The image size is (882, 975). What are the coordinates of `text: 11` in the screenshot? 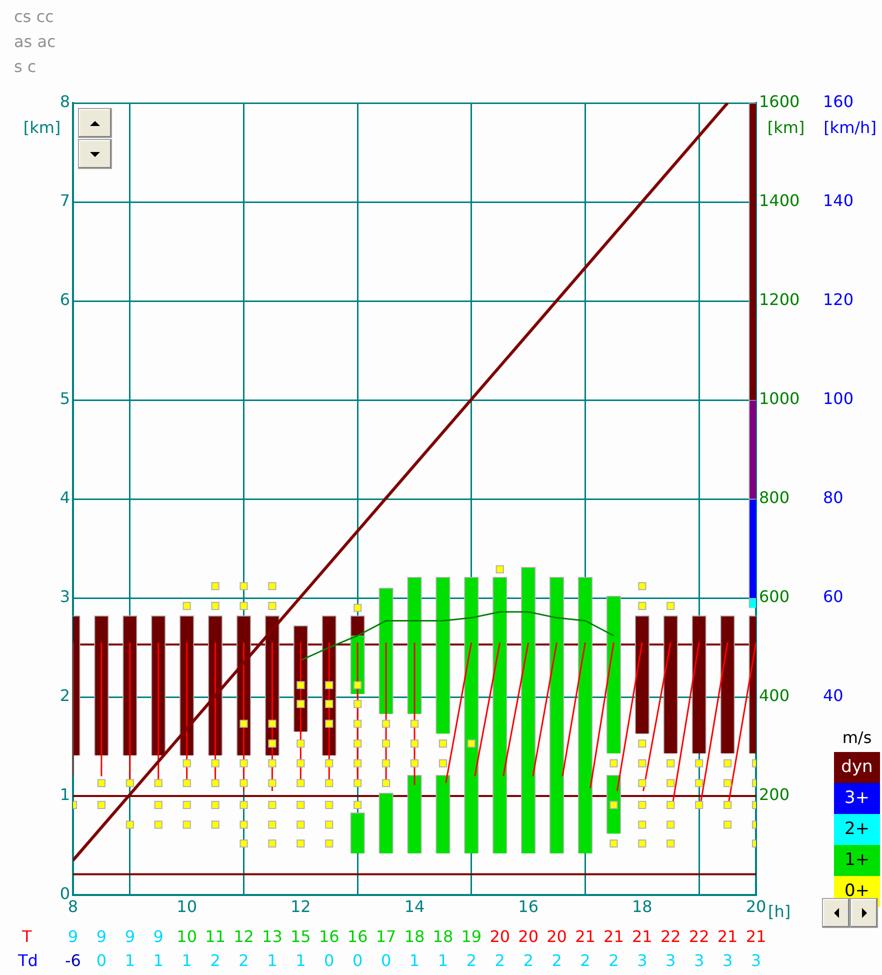 It's located at (215, 936).